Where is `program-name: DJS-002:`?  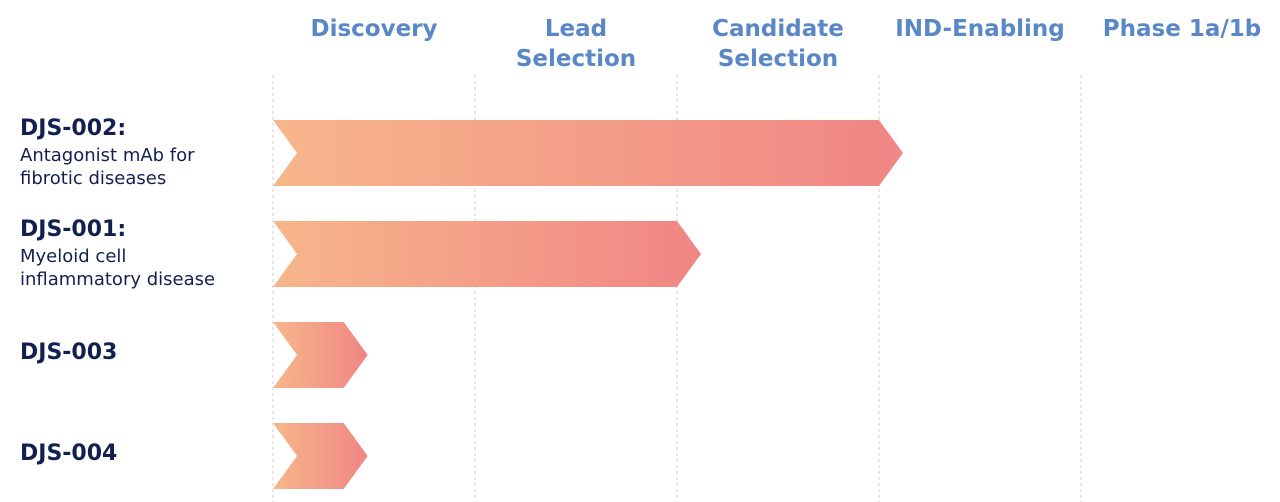
program-name: DJS-002: is located at coordinates (73, 128).